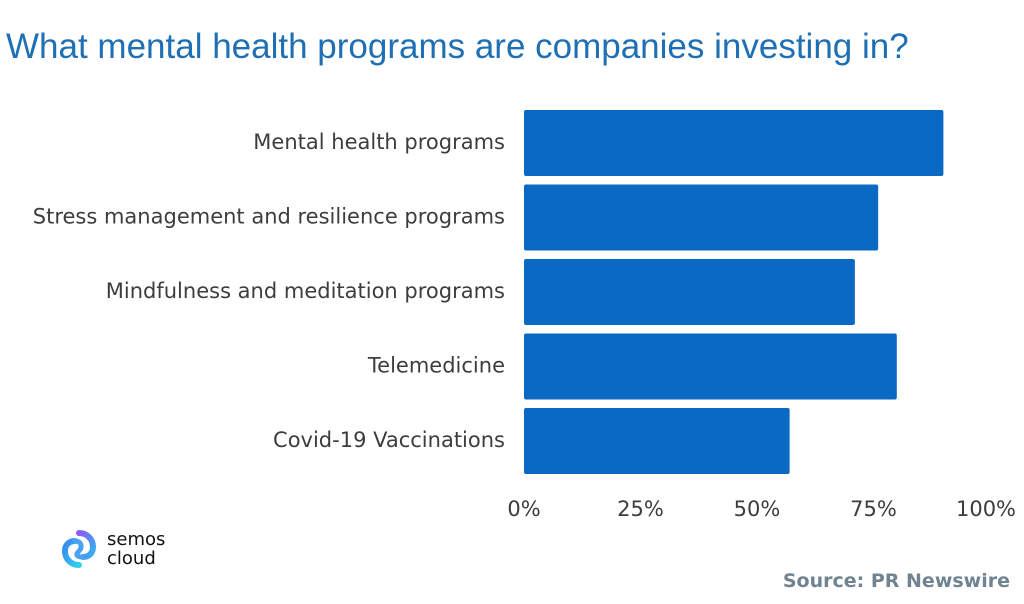 This screenshot has height=604, width=1024. I want to click on category-label-1: Mental health programs, so click(379, 142).